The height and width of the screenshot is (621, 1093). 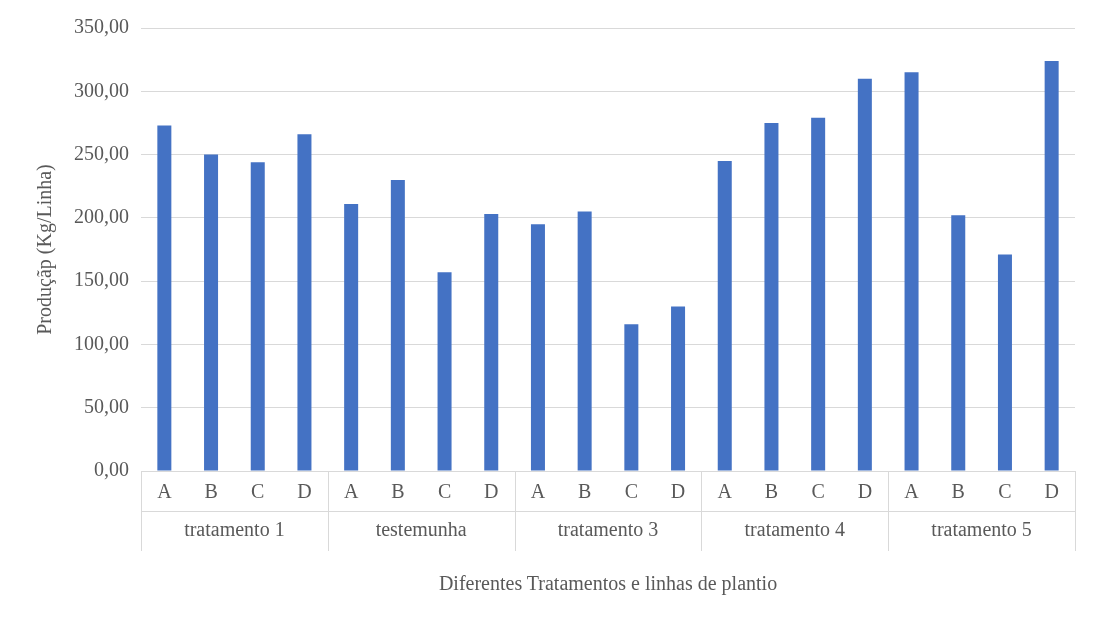 What do you see at coordinates (234, 529) in the screenshot?
I see `text: tratamento 1` at bounding box center [234, 529].